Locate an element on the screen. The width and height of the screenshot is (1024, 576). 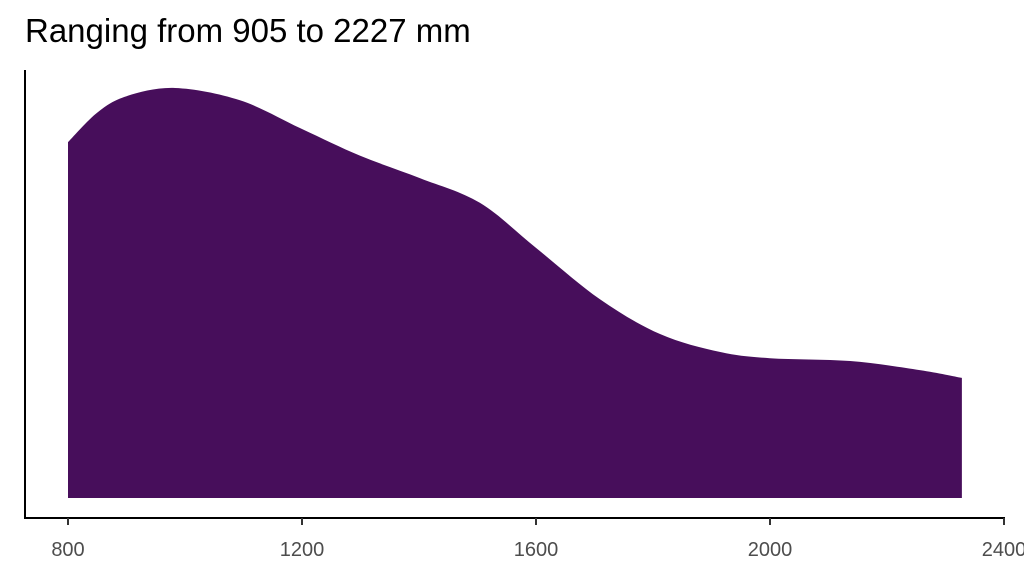
x-tick-label: 800 is located at coordinates (67, 550).